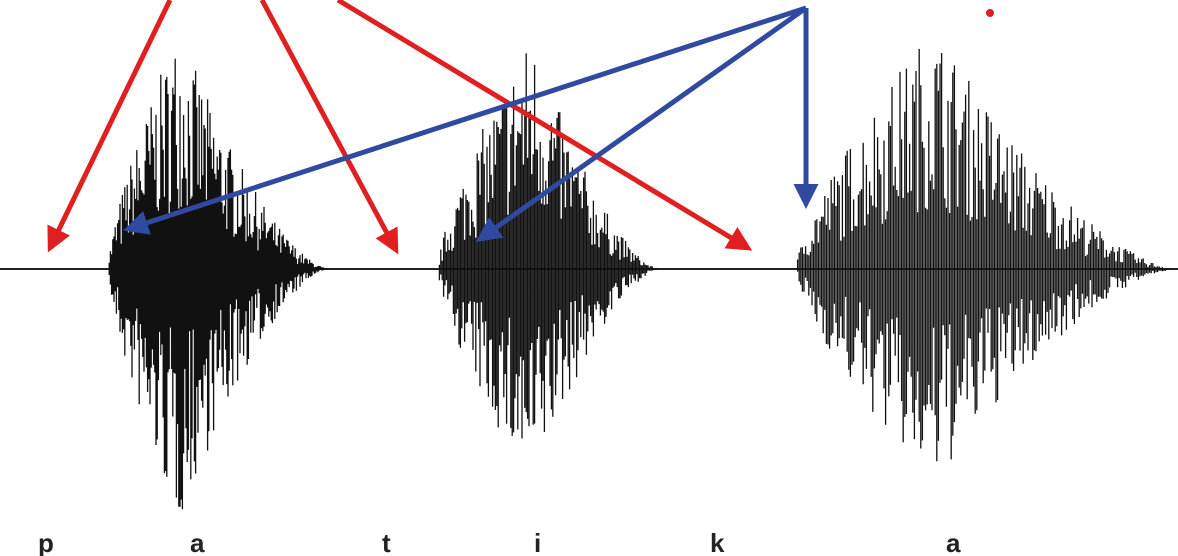 The image size is (1178, 556). I want to click on segment-label-i: i, so click(537, 542).